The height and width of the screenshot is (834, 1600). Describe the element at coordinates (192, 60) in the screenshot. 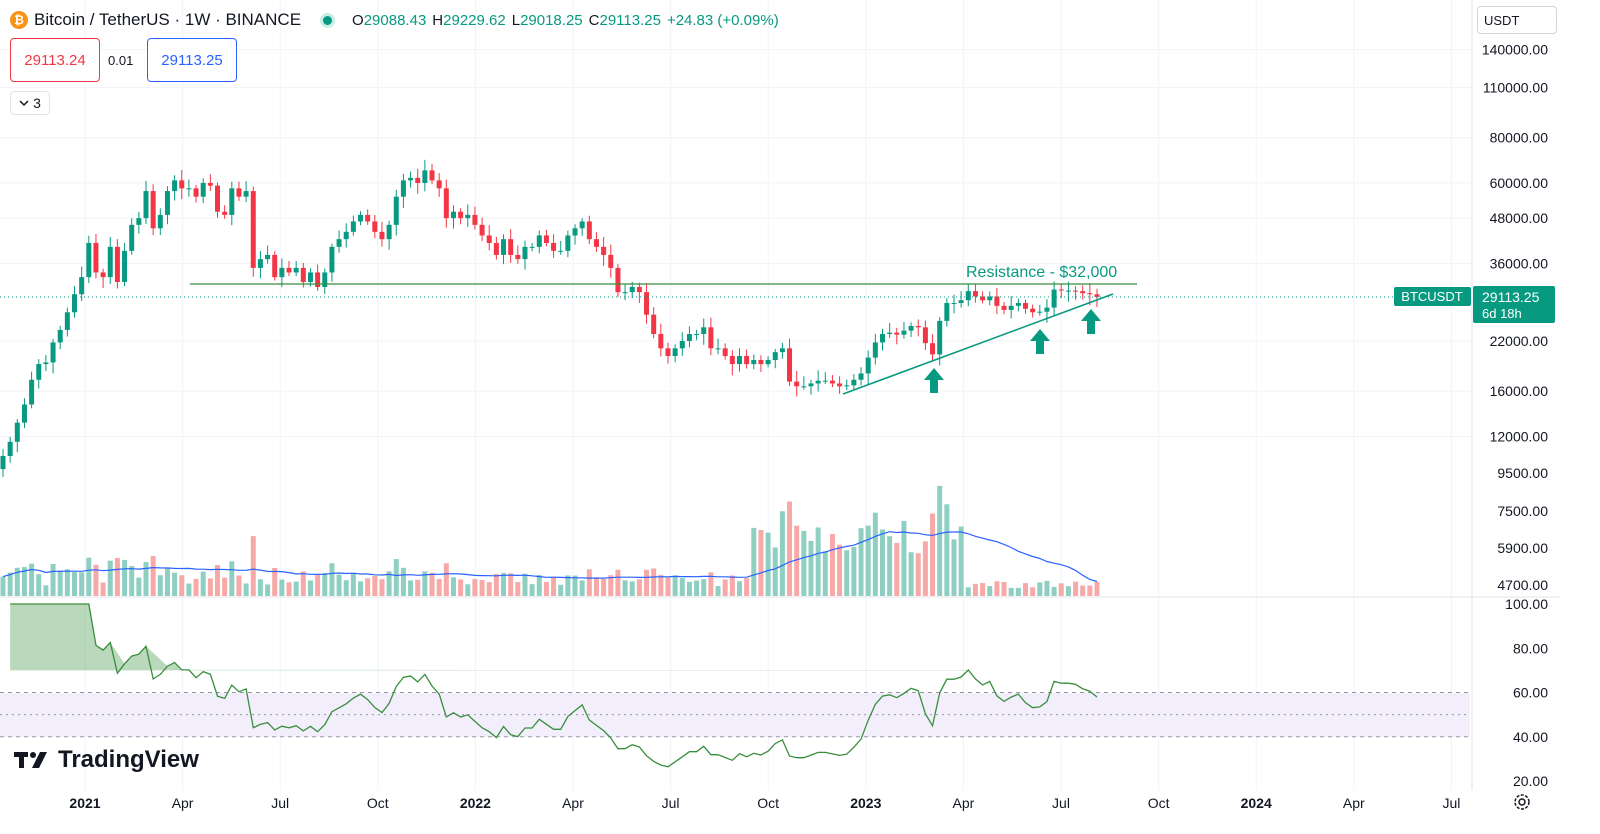

I see `buy-button: 29113.25` at that location.